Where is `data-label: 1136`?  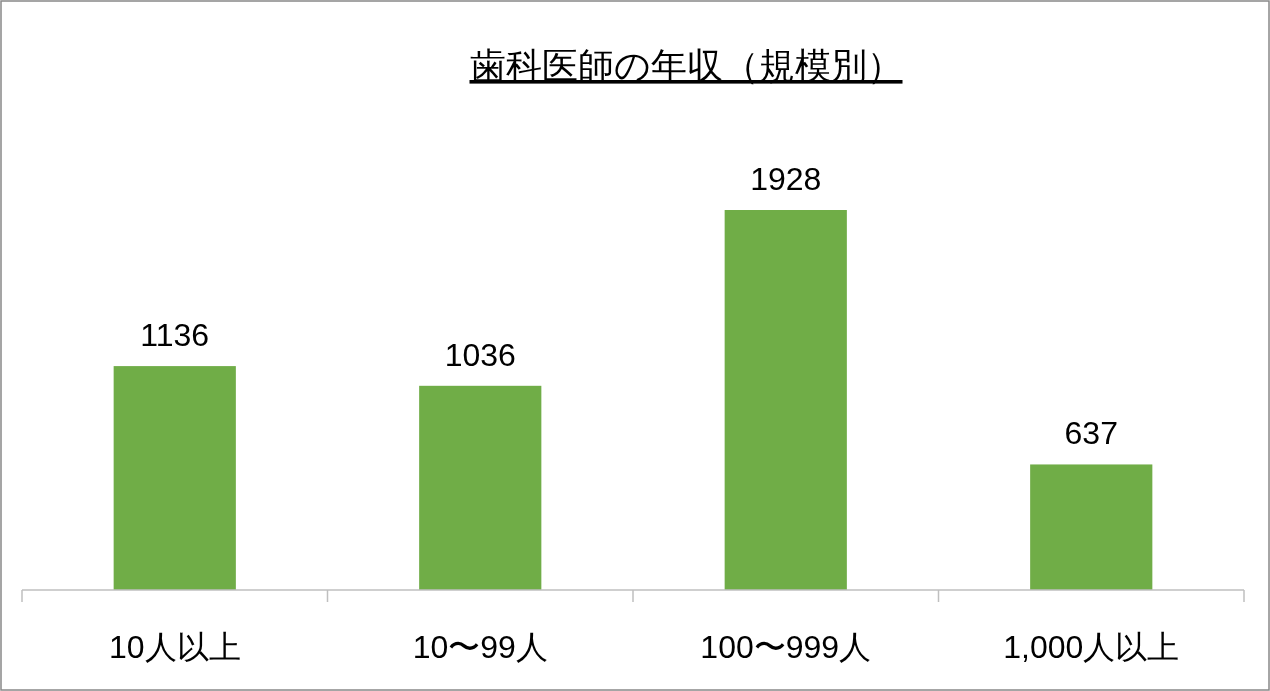
data-label: 1136 is located at coordinates (175, 335).